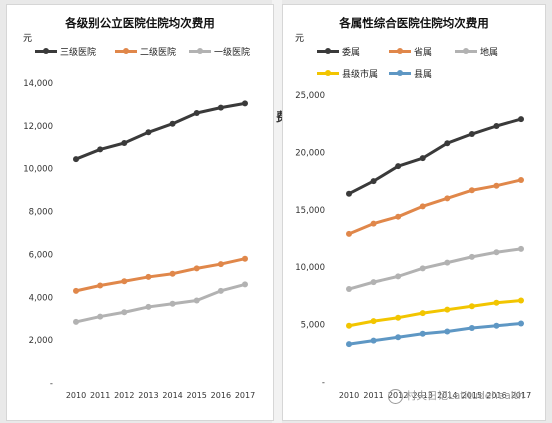 The width and height of the screenshot is (552, 423). Describe the element at coordinates (28, 39) in the screenshot. I see `chart1-unit-label: 元` at that location.